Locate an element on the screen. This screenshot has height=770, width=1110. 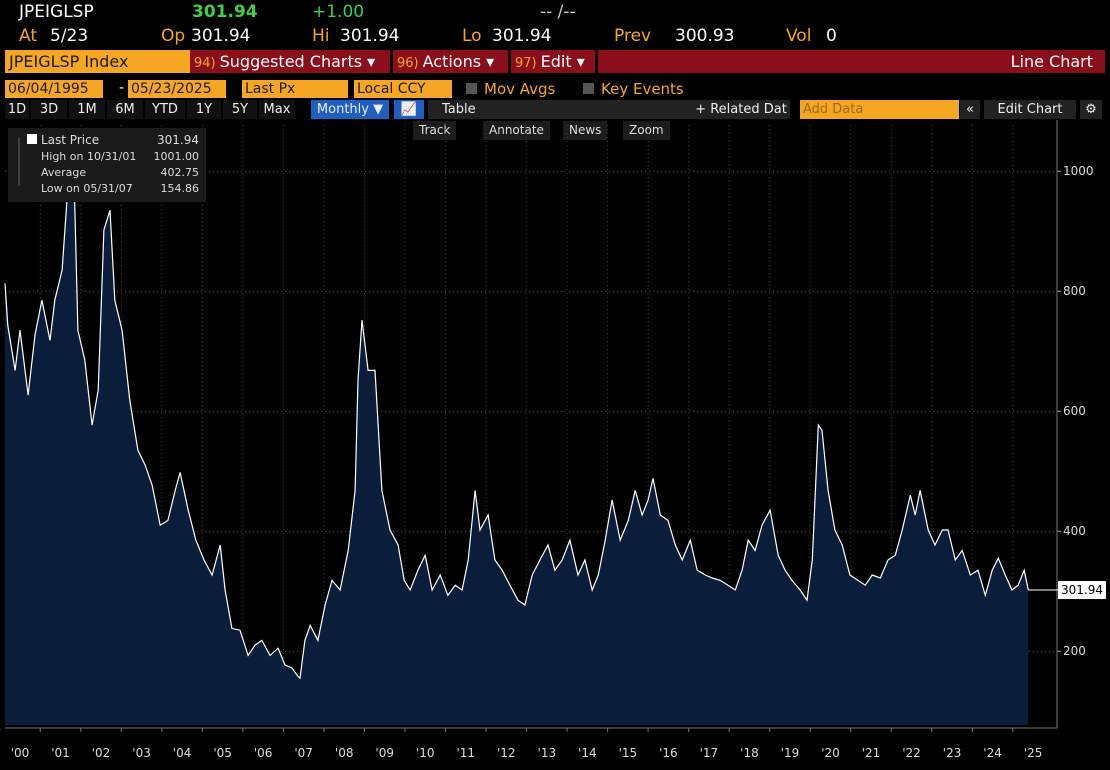
field: Last Px is located at coordinates (295, 89).